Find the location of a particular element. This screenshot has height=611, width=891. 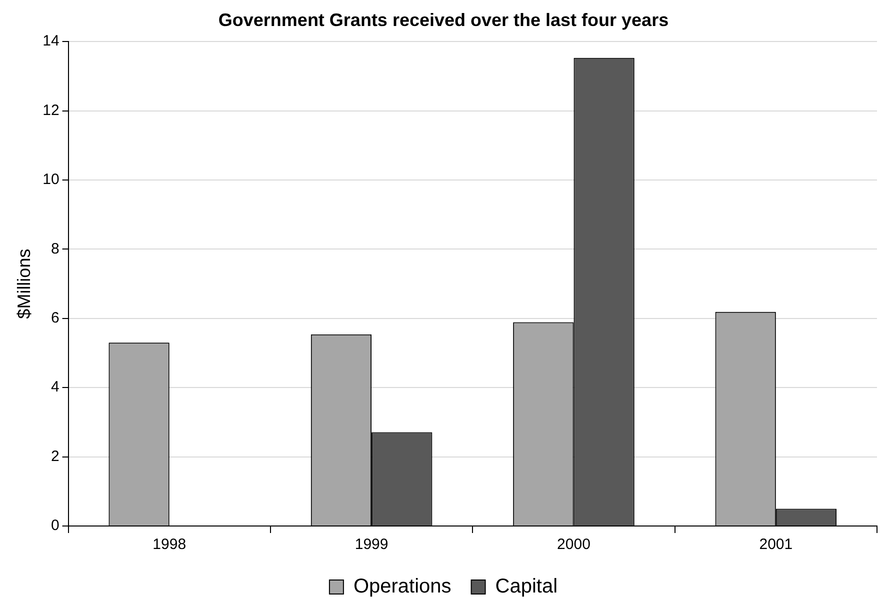

legend-label: Capital is located at coordinates (526, 587).